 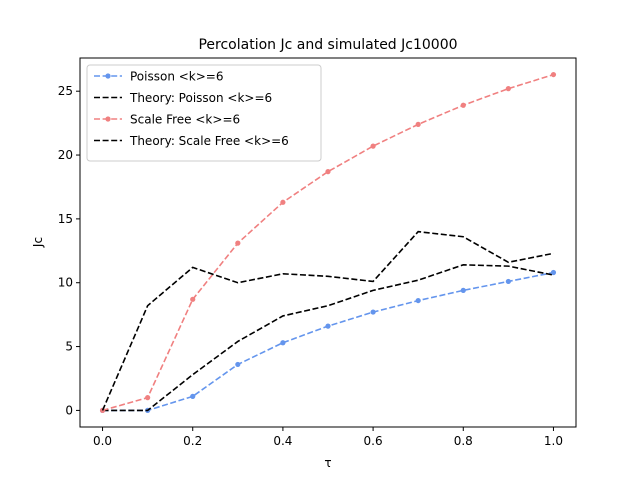 What do you see at coordinates (65, 155) in the screenshot?
I see `y-tick-label: 20` at bounding box center [65, 155].